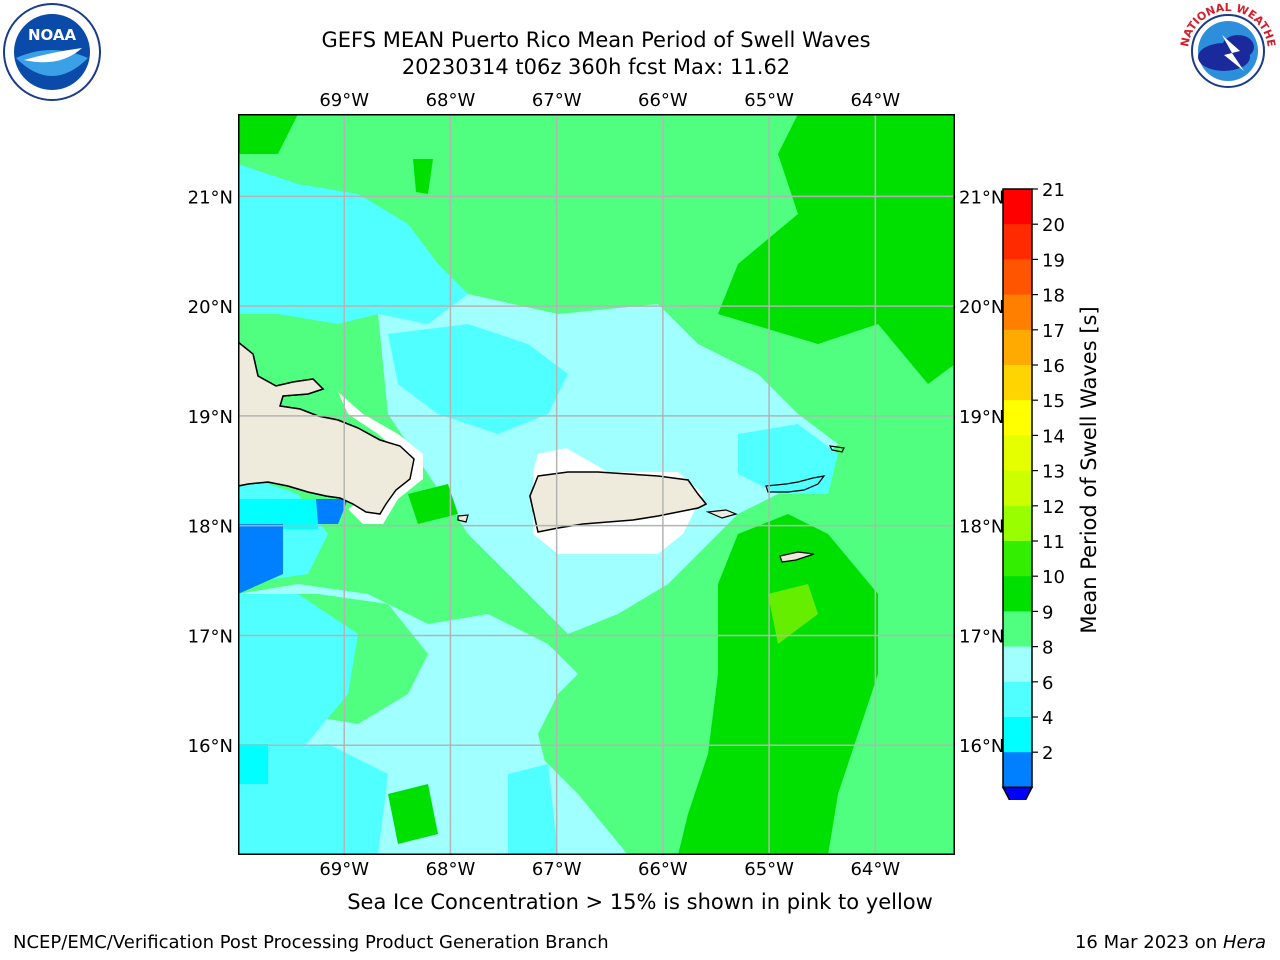  I want to click on virgin-islands, so click(795, 484).